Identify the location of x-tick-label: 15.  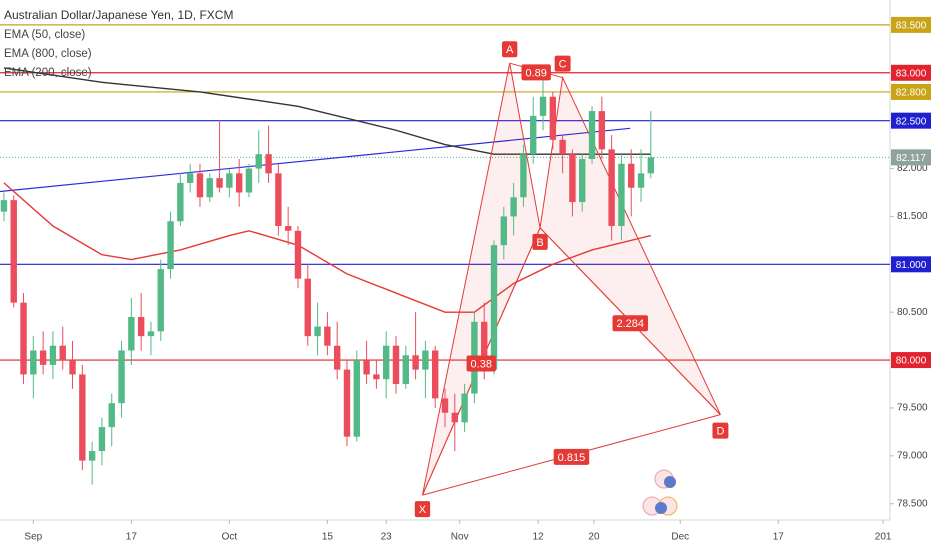
(328, 537).